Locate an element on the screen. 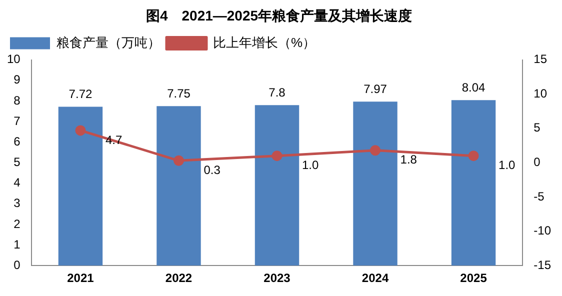  y-tick-label: 6 is located at coordinates (17, 141).